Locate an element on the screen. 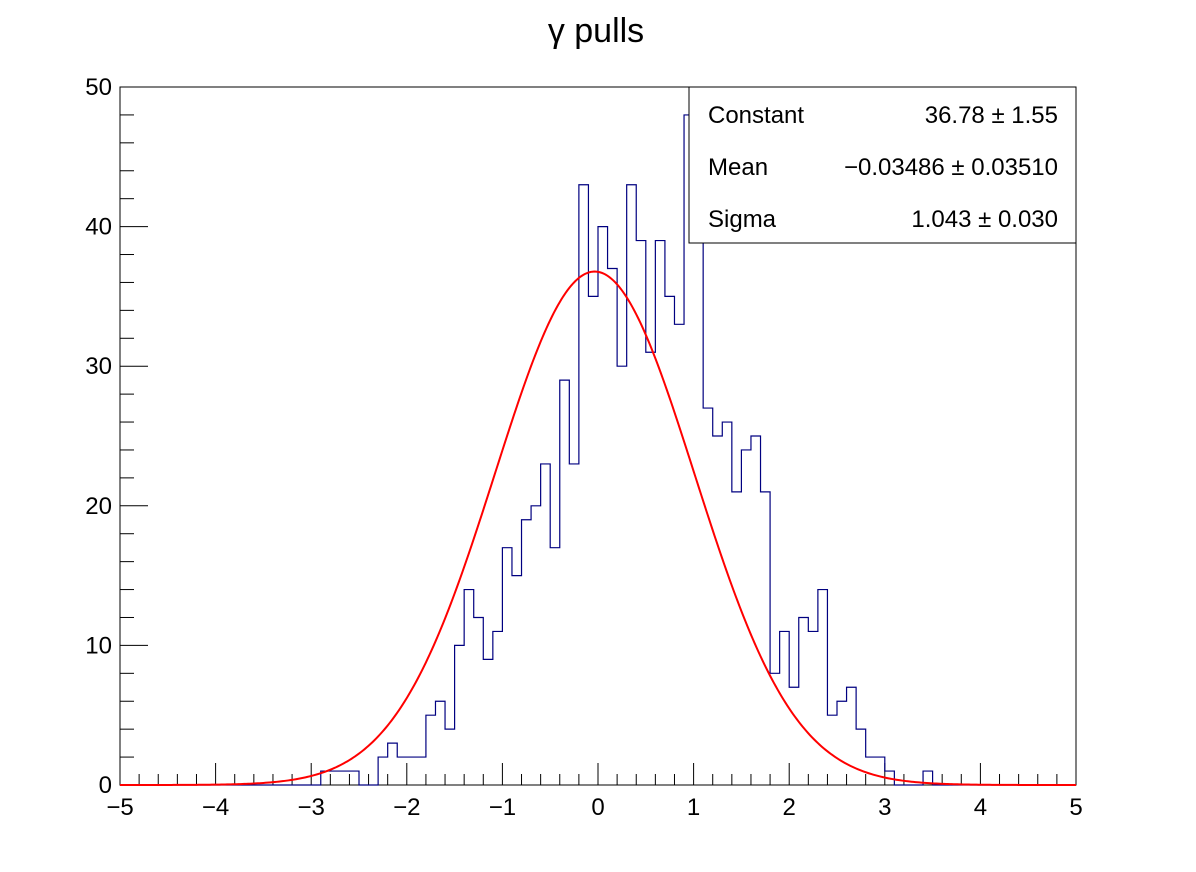  chart-title: γ pulls is located at coordinates (596, 31).